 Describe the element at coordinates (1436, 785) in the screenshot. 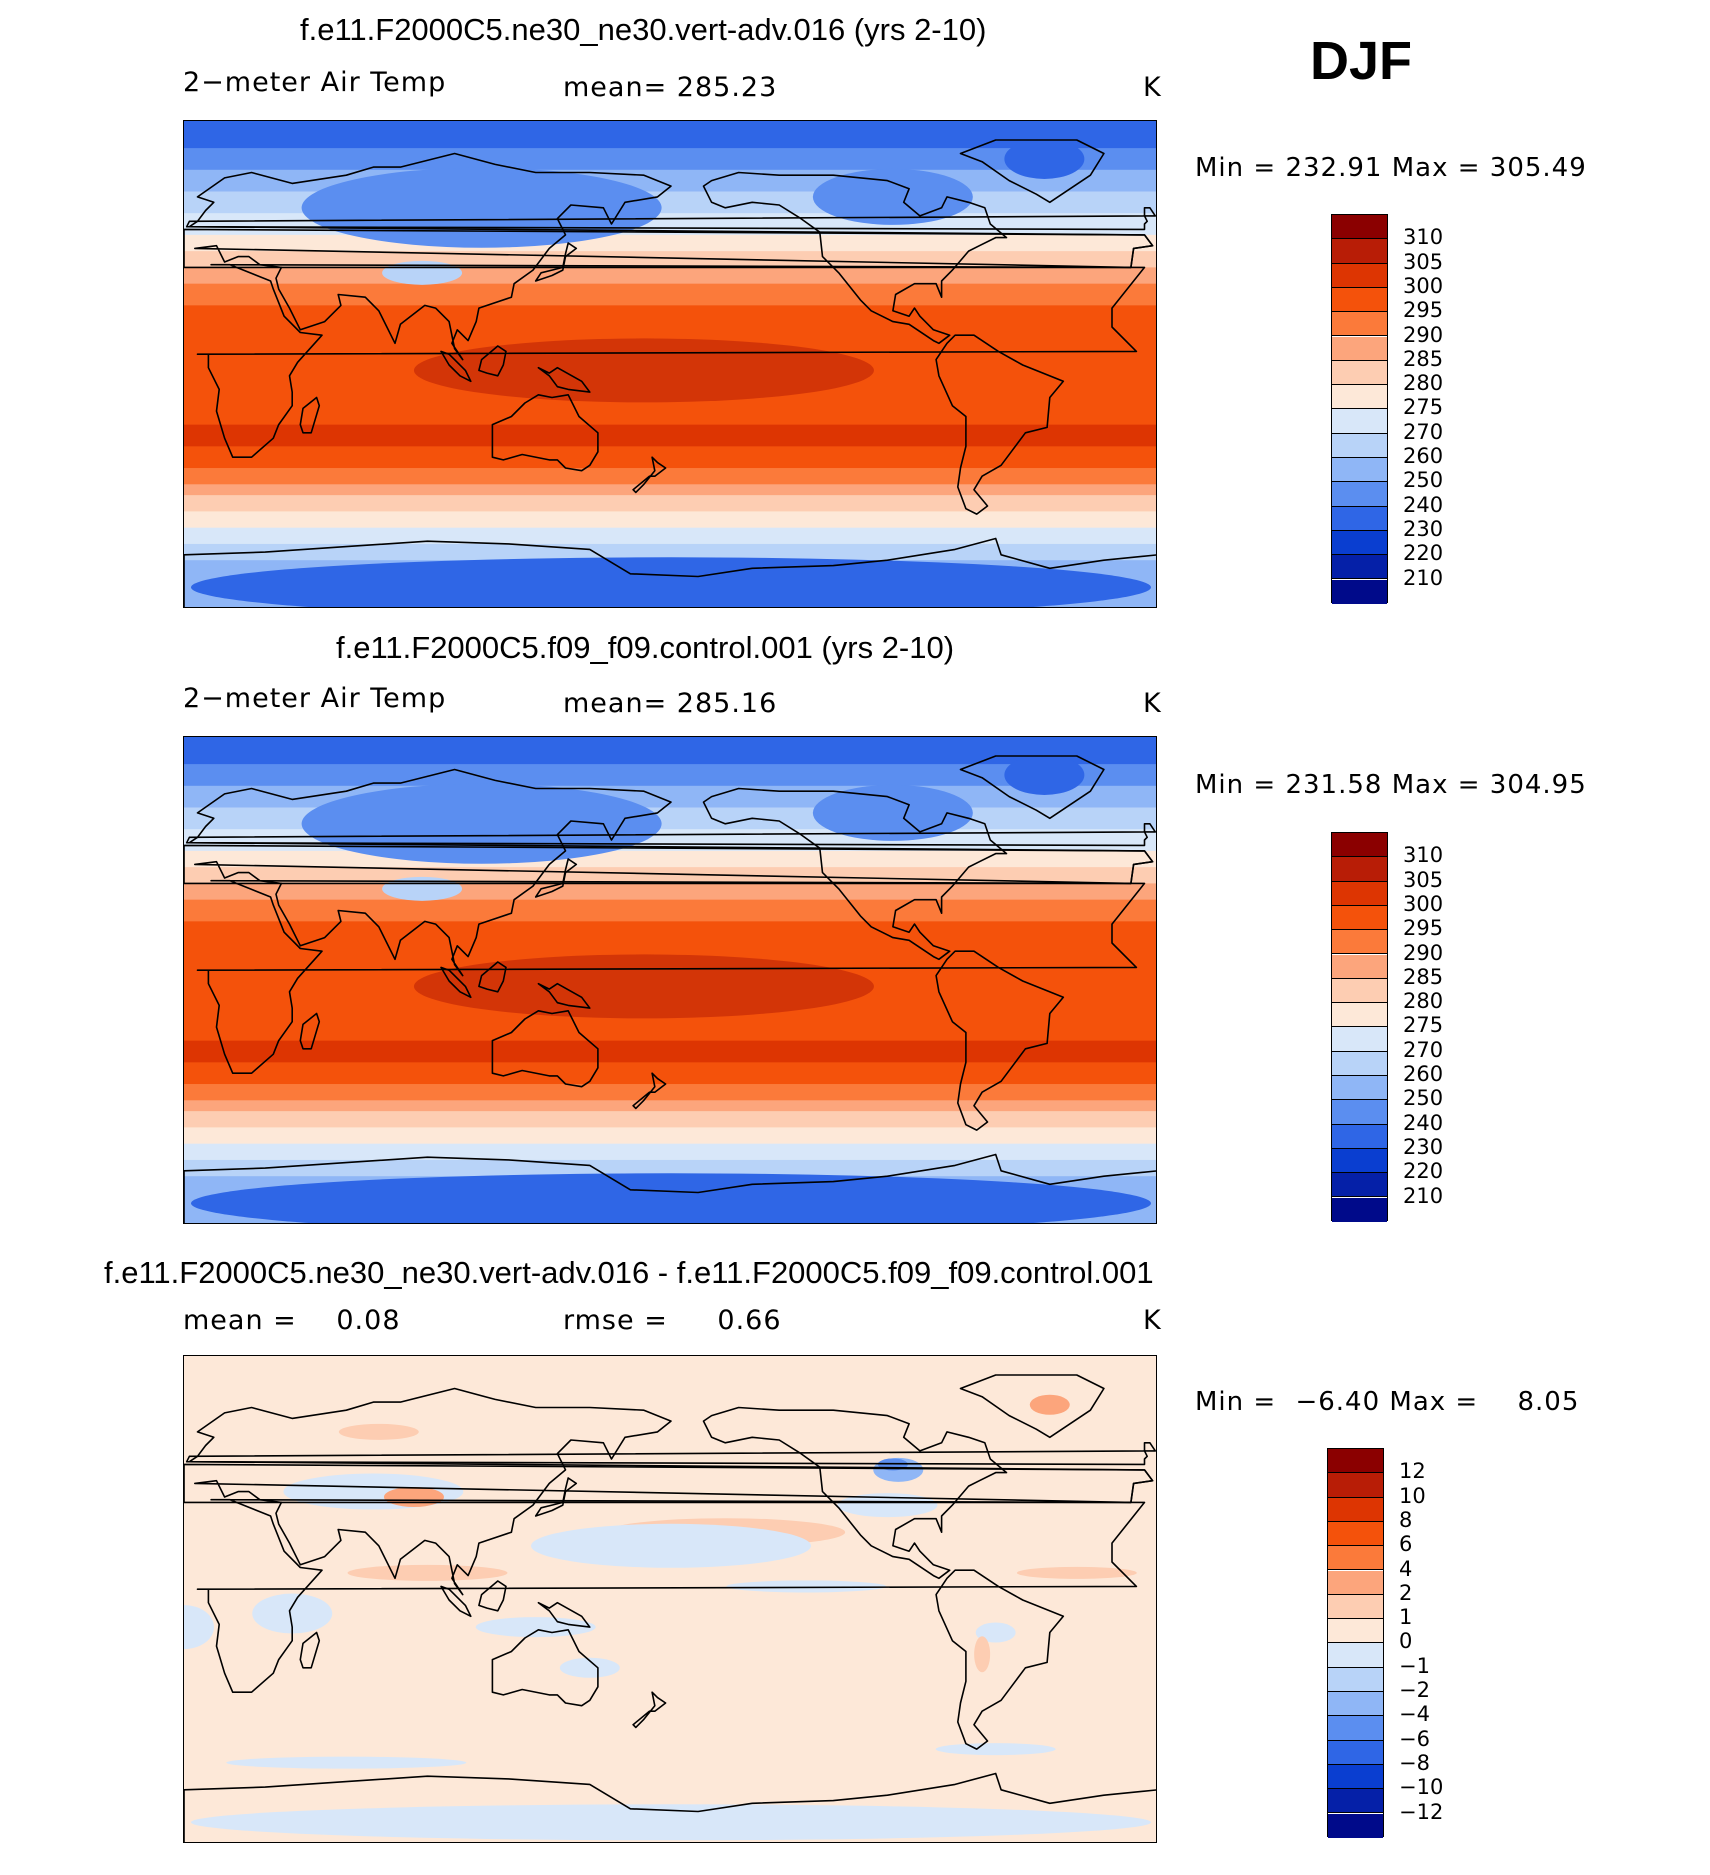

I see `panel2-max-label: Max =` at that location.